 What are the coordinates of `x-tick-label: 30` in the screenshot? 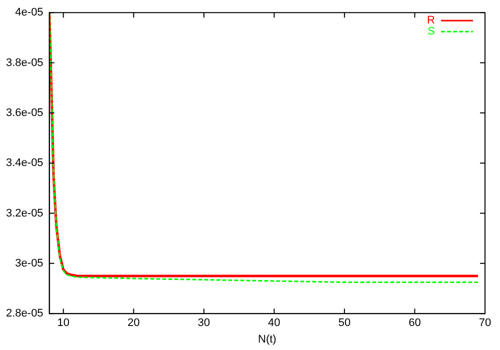 It's located at (204, 323).